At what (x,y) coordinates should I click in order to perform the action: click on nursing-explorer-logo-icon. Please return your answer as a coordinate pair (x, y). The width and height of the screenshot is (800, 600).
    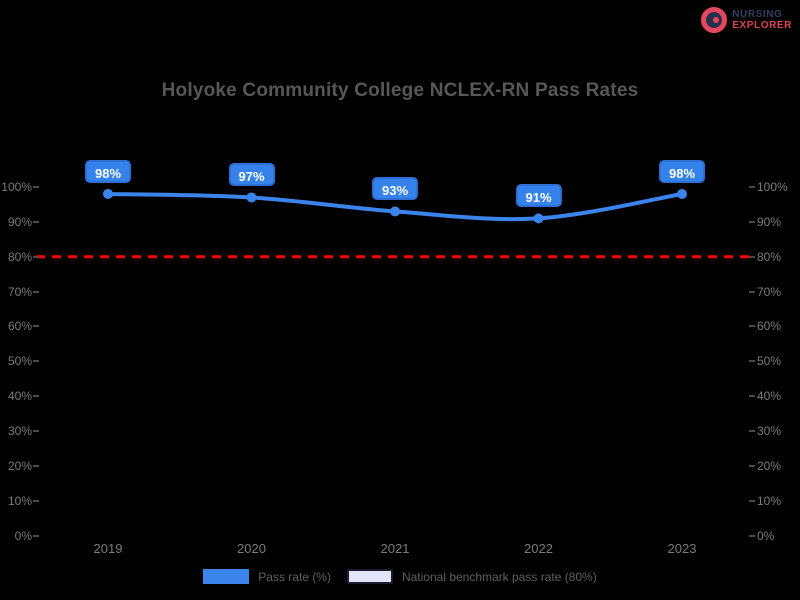
    Looking at the image, I should click on (714, 20).